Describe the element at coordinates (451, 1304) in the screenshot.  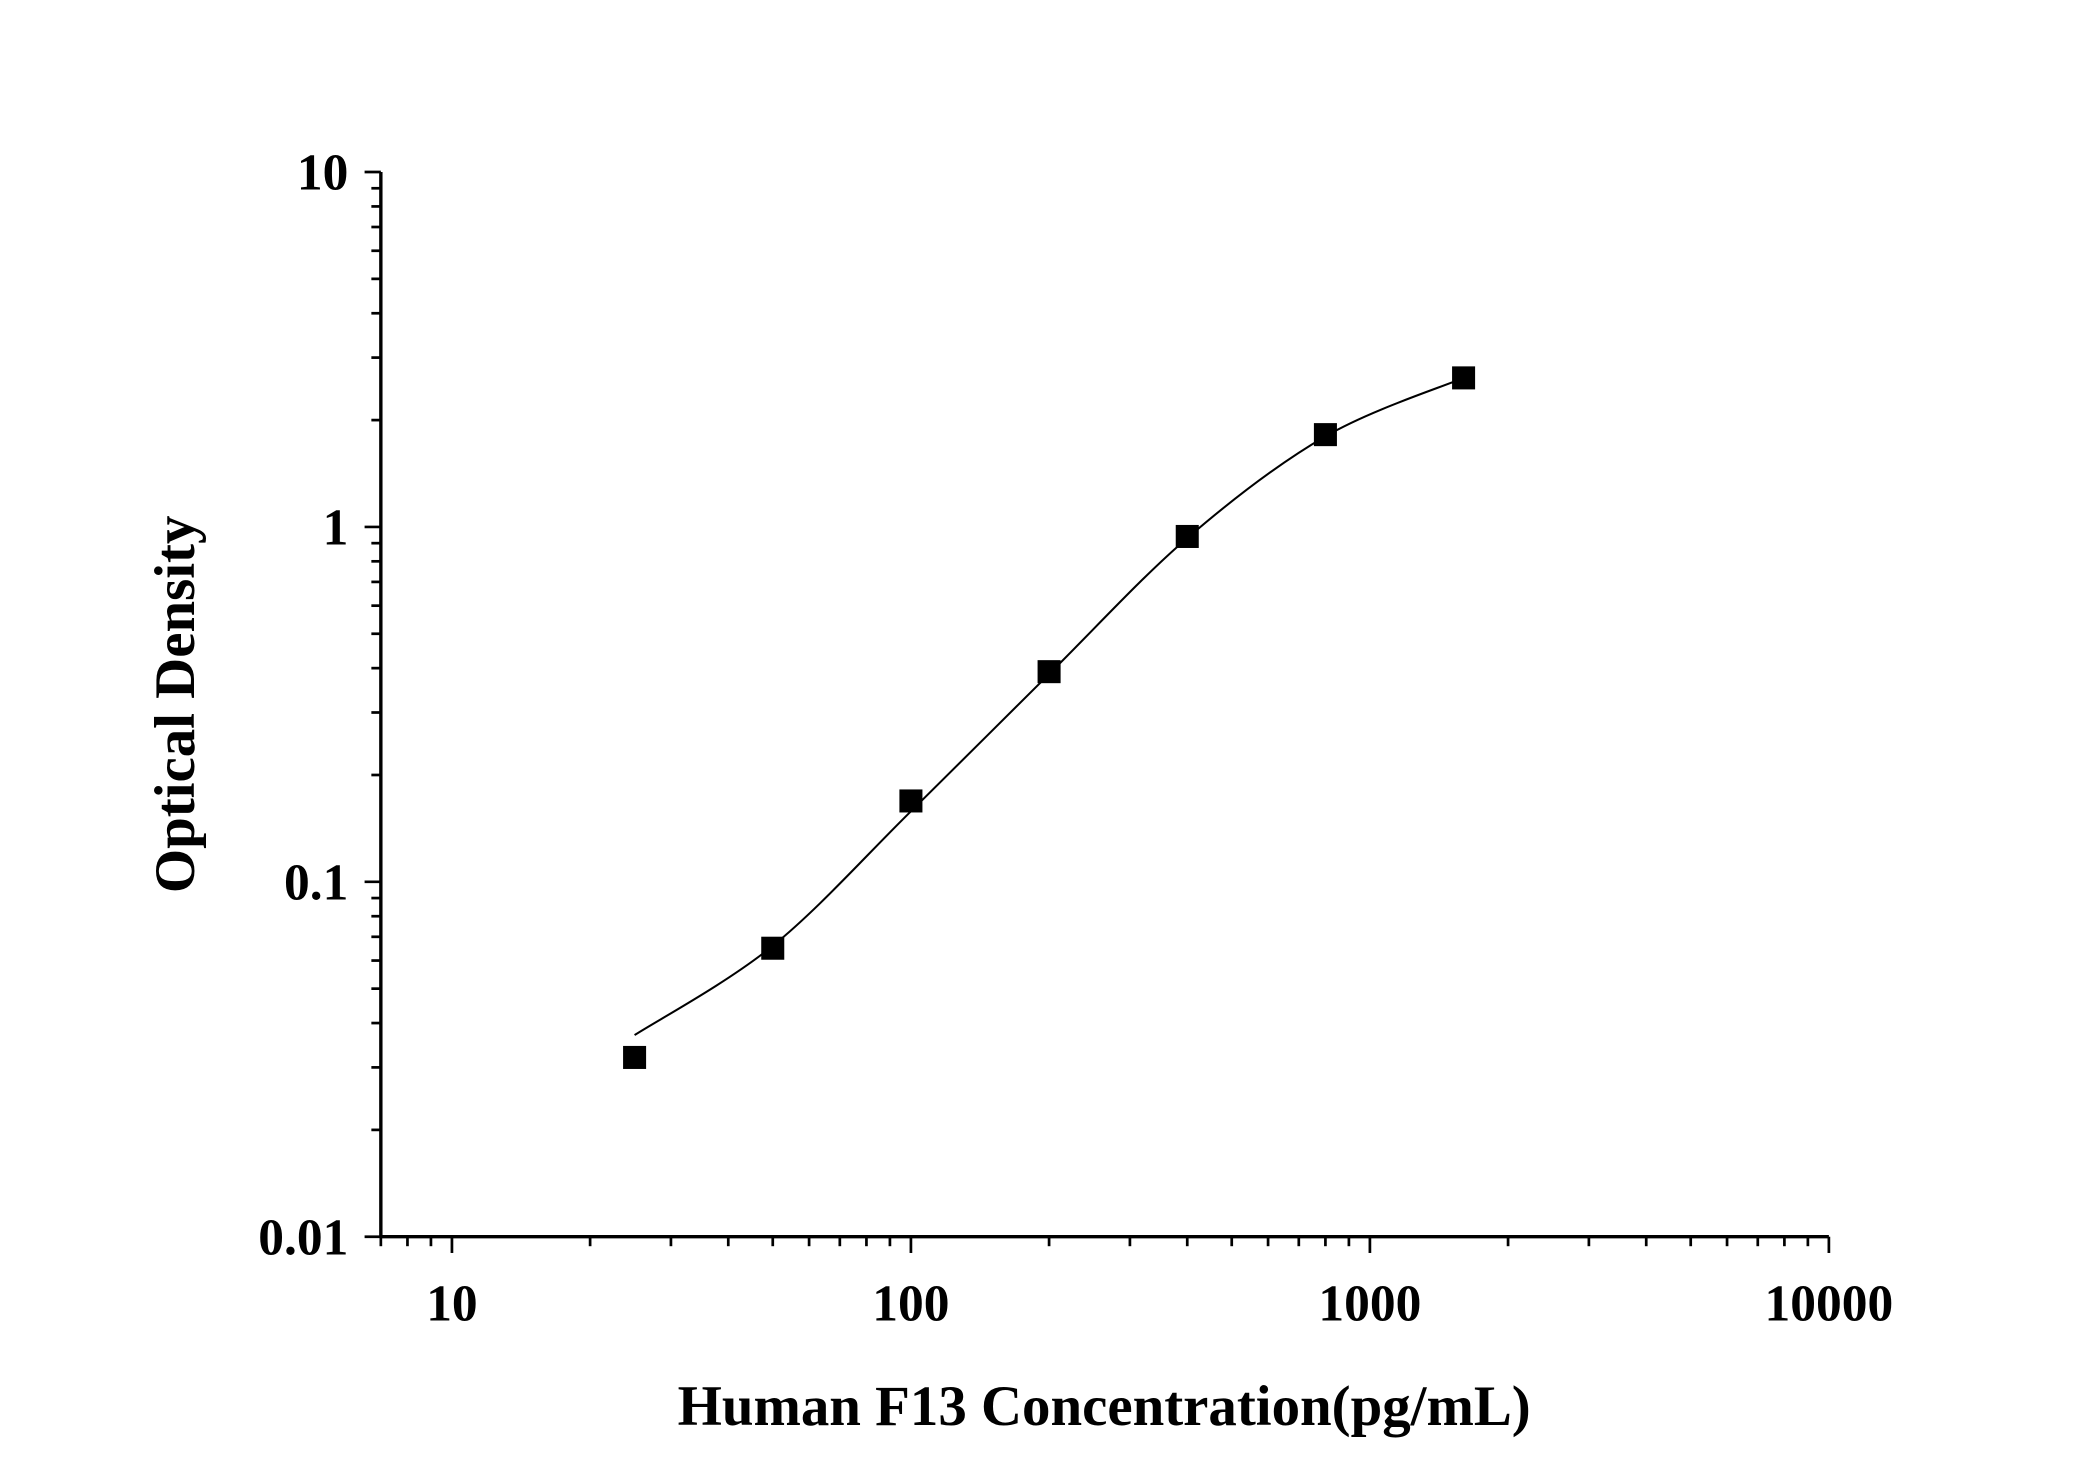
I see `x-tick-label: 10` at that location.